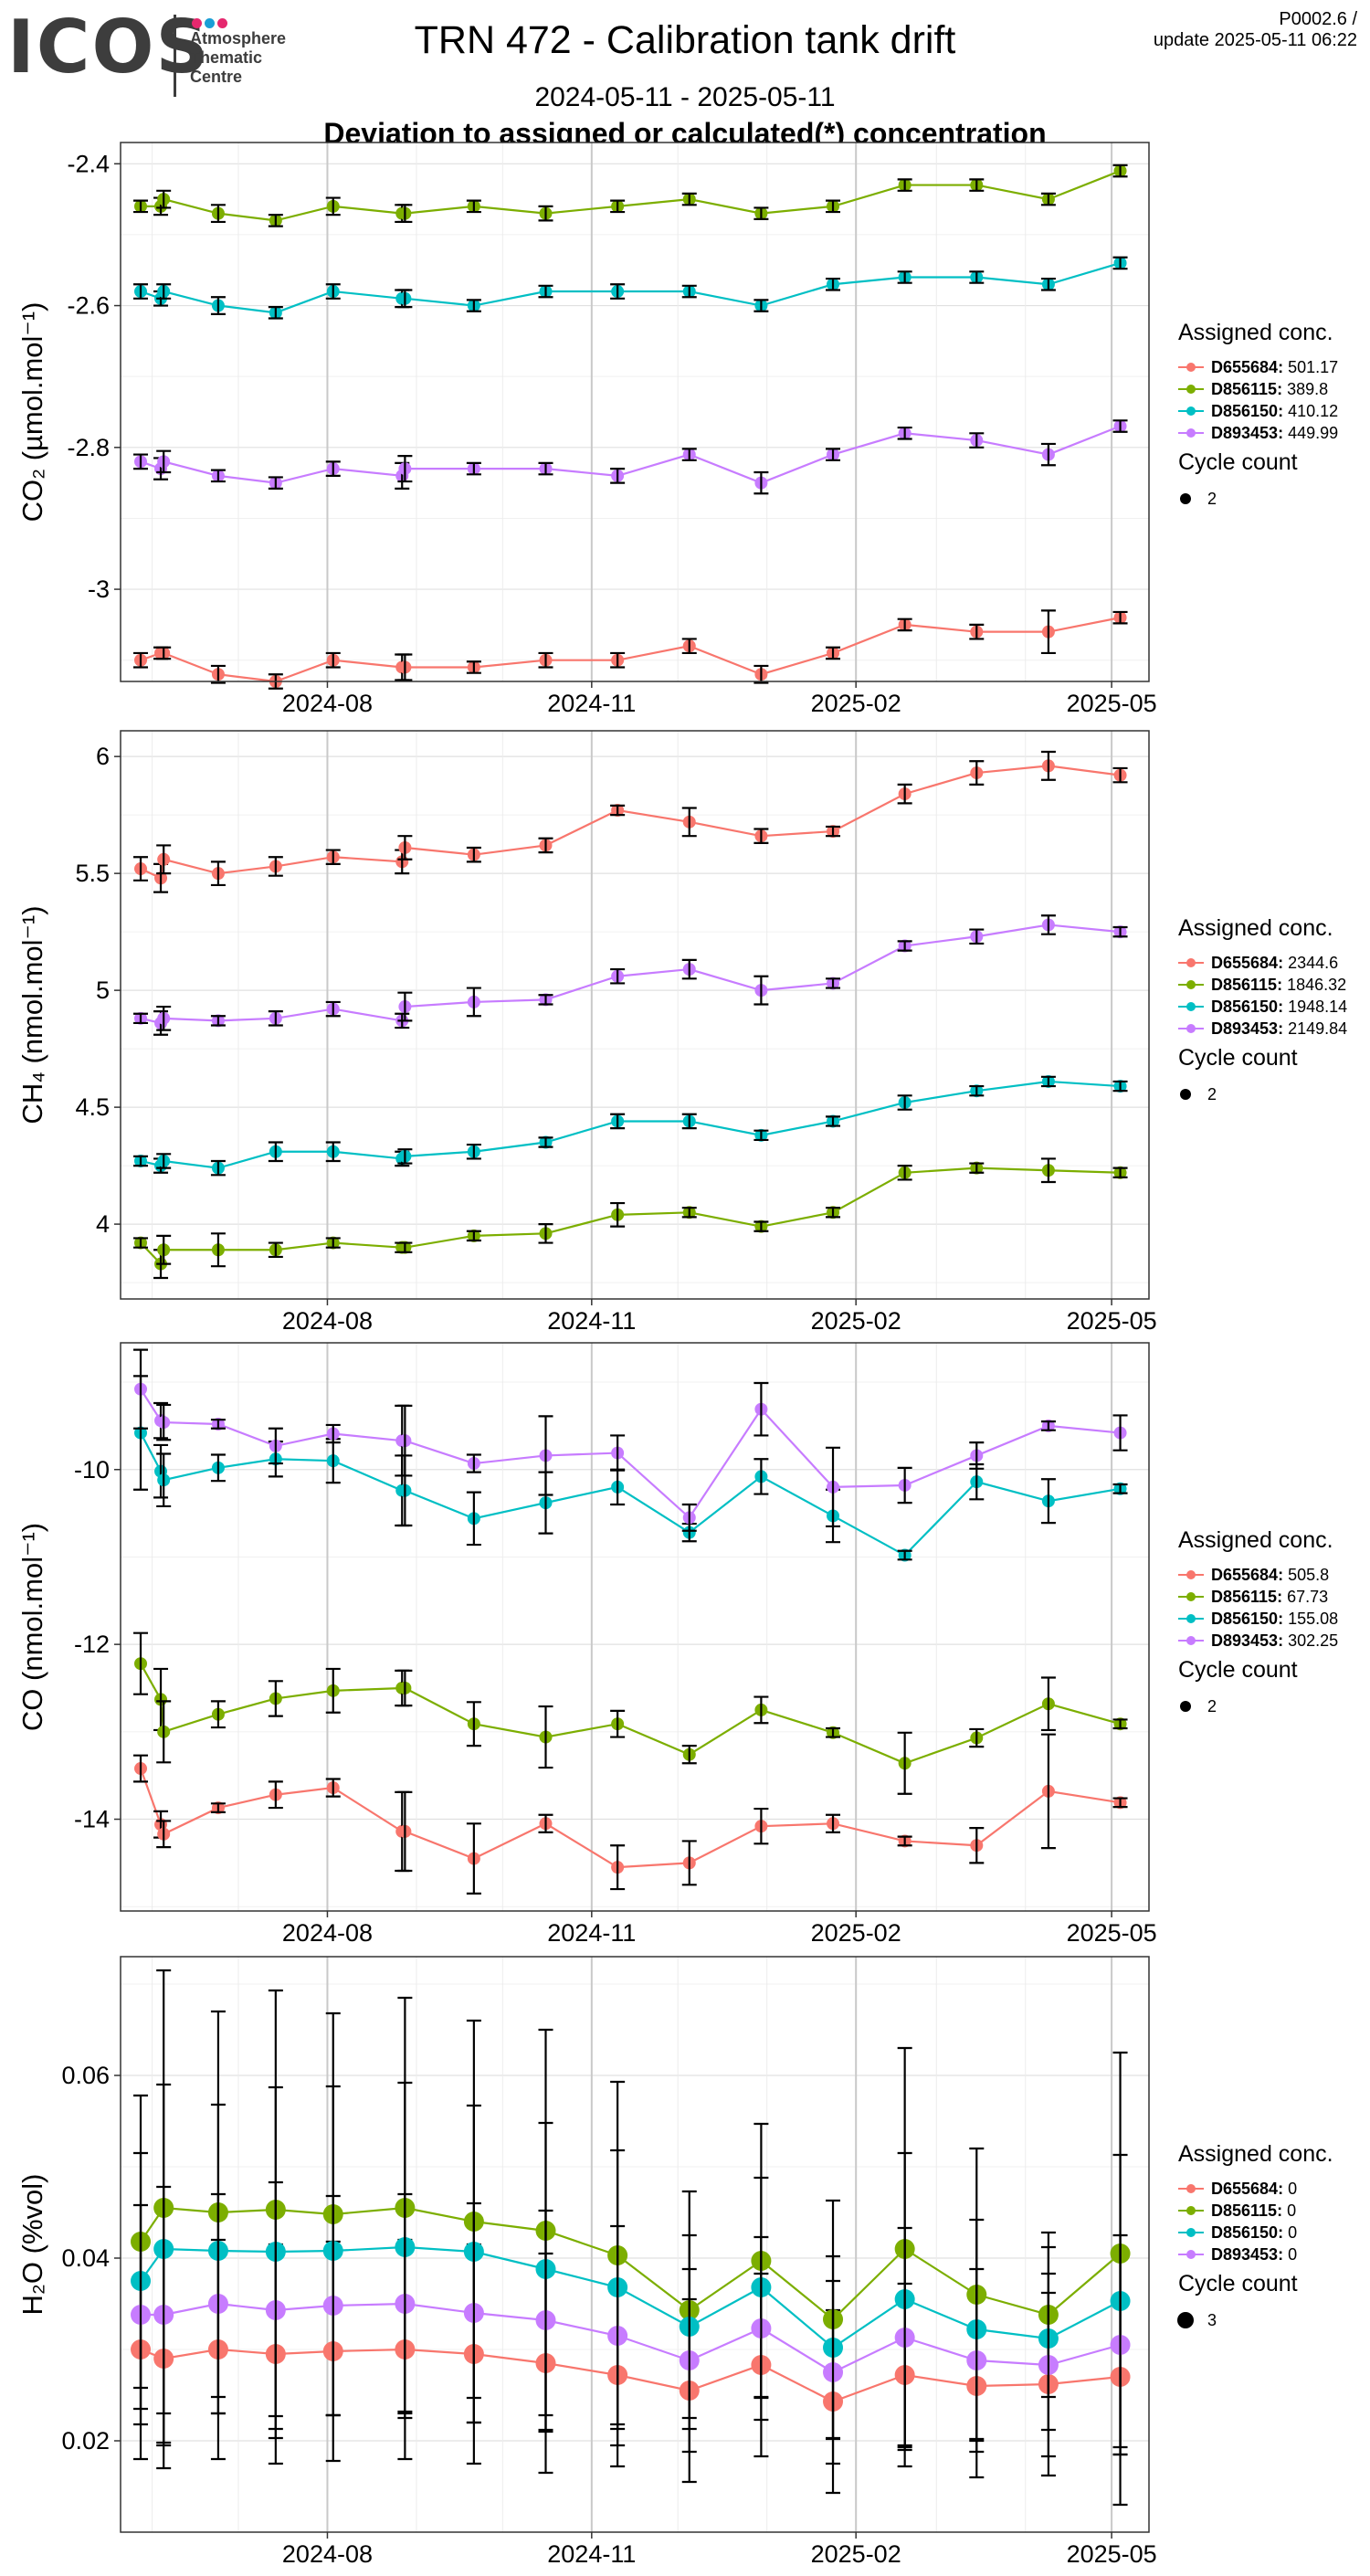  I want to click on y-tick-label: 0.02, so click(85, 2441).